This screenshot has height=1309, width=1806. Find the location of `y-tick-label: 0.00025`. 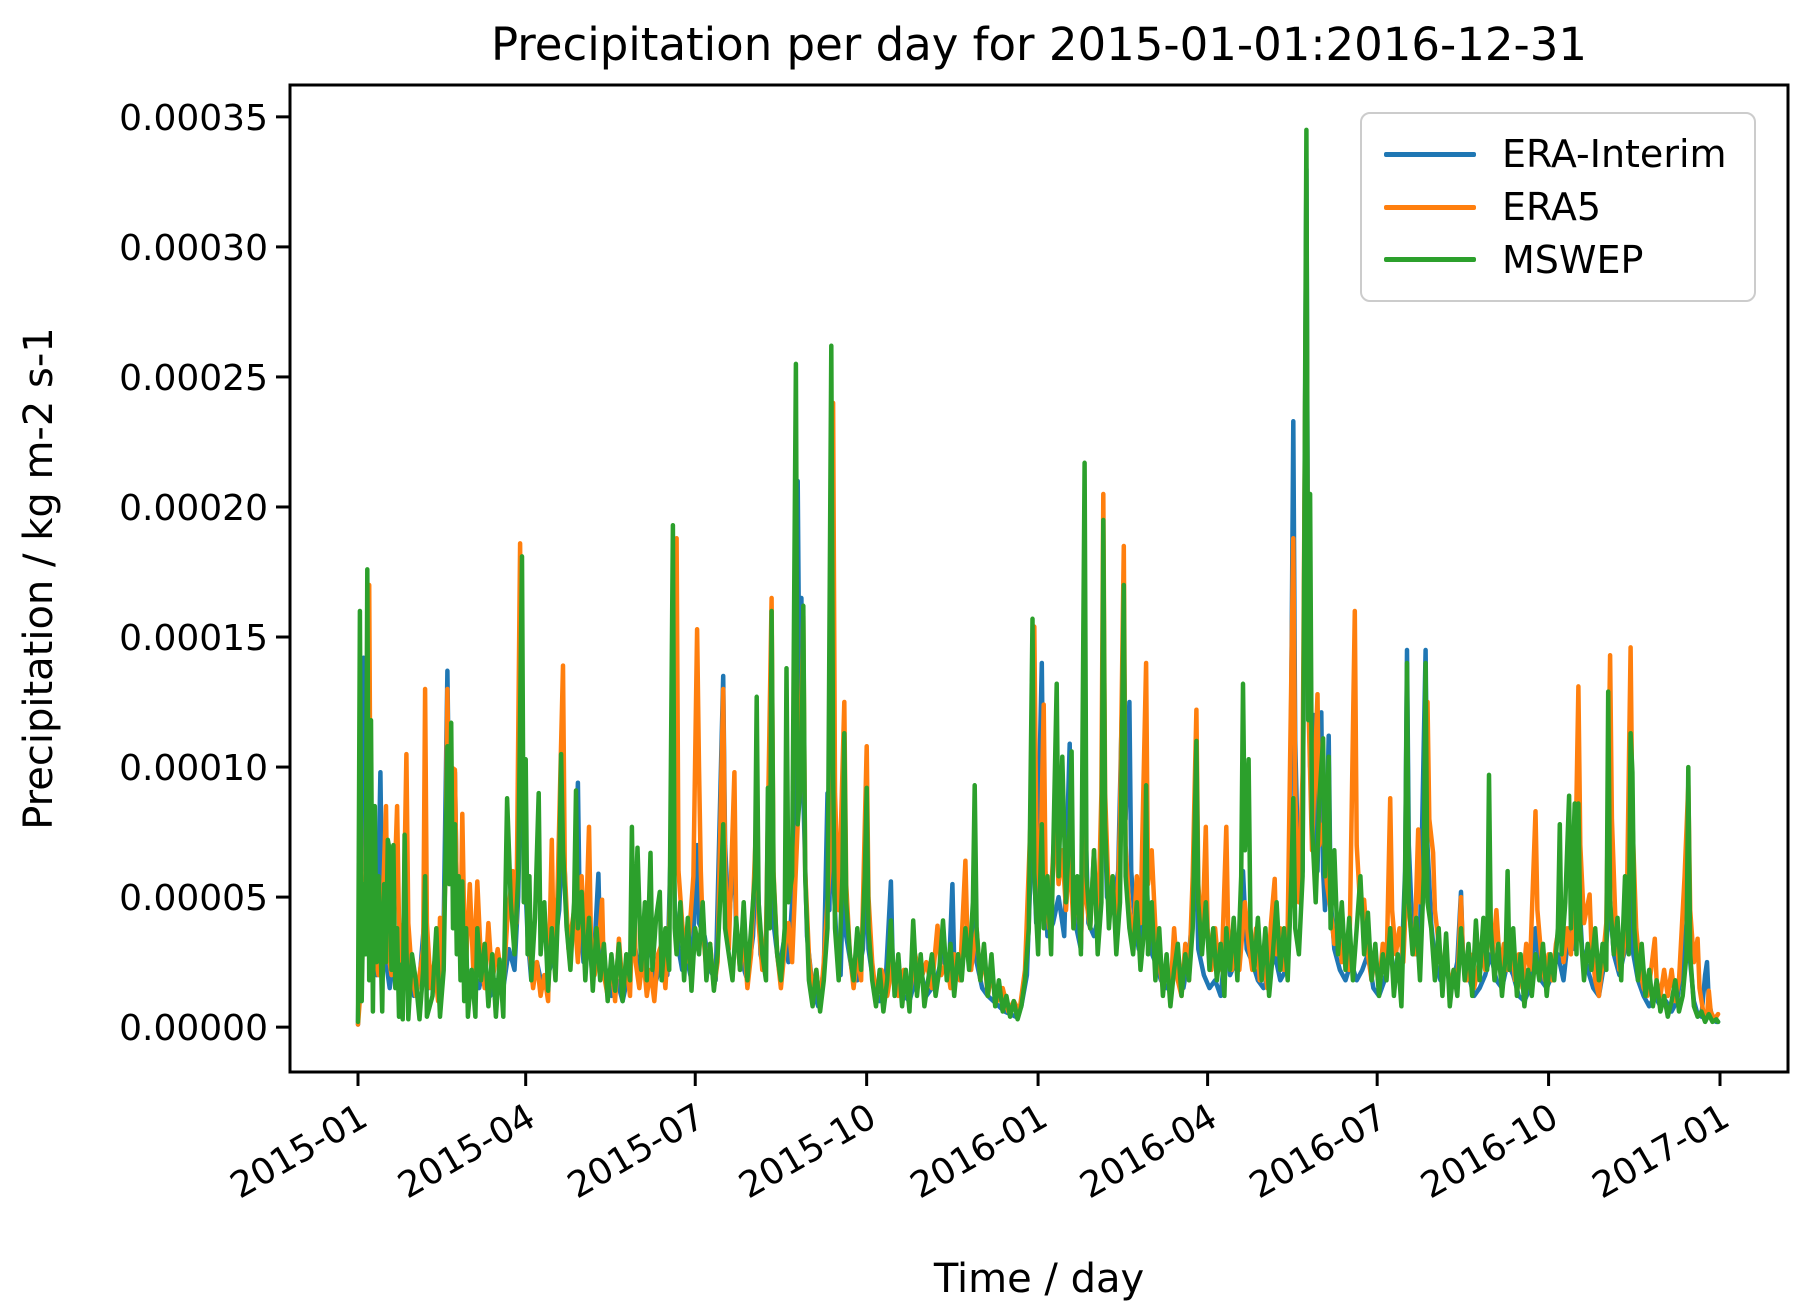

y-tick-label: 0.00025 is located at coordinates (193, 378).